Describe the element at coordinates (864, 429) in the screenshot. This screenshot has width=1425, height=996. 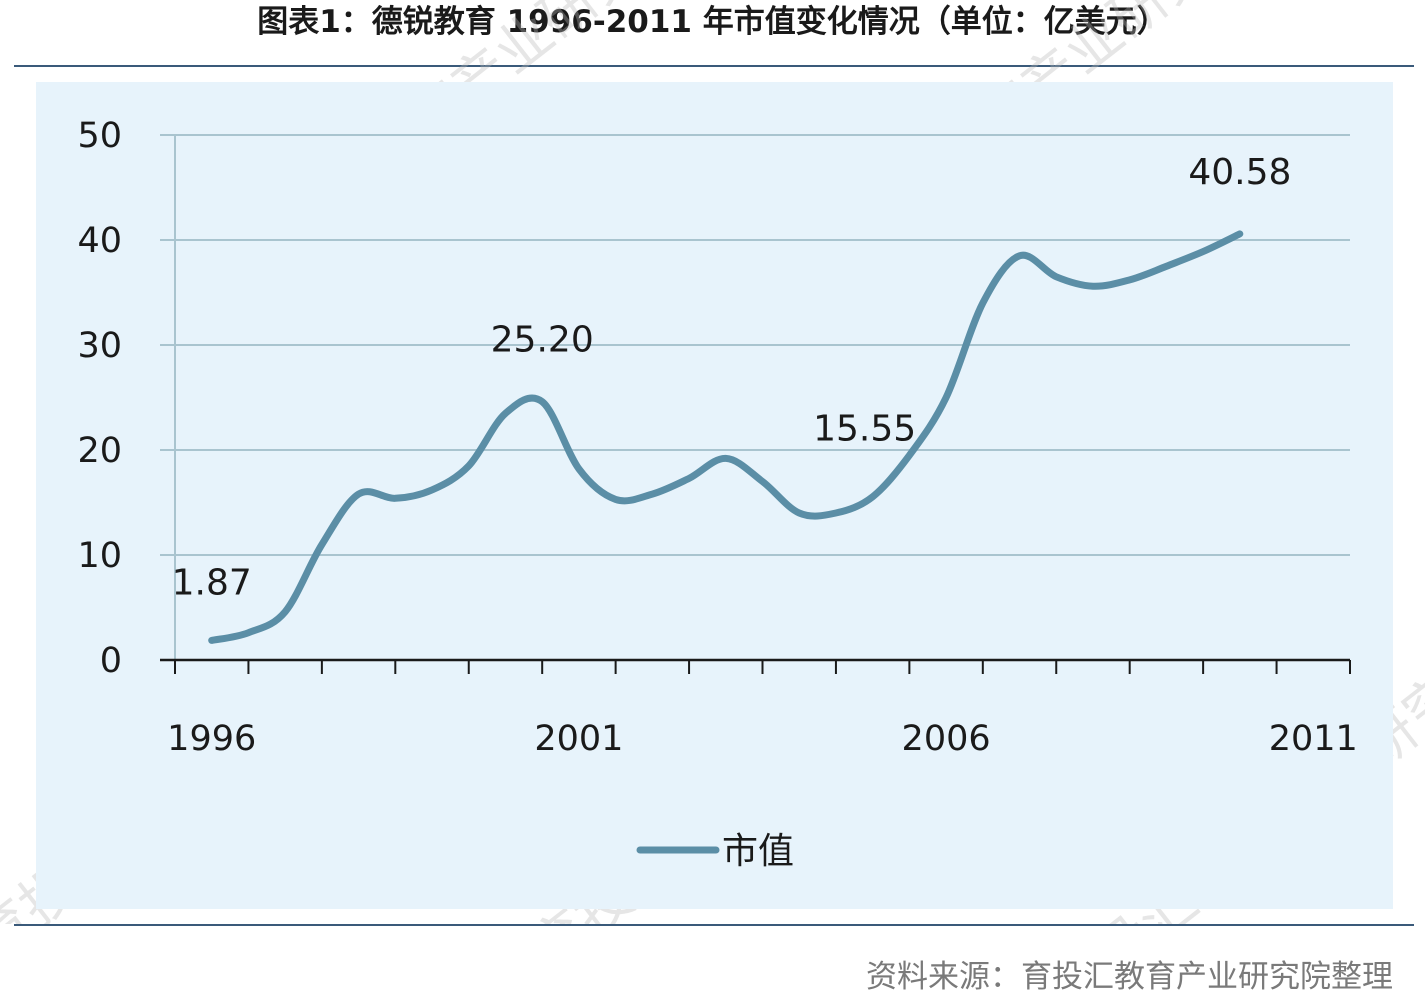
I see `data-label: 15.55` at that location.